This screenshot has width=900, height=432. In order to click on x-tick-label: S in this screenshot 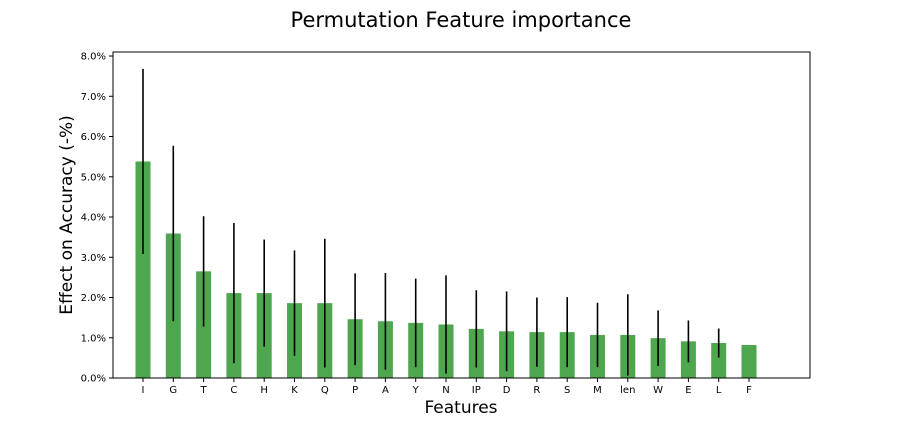, I will do `click(567, 390)`.